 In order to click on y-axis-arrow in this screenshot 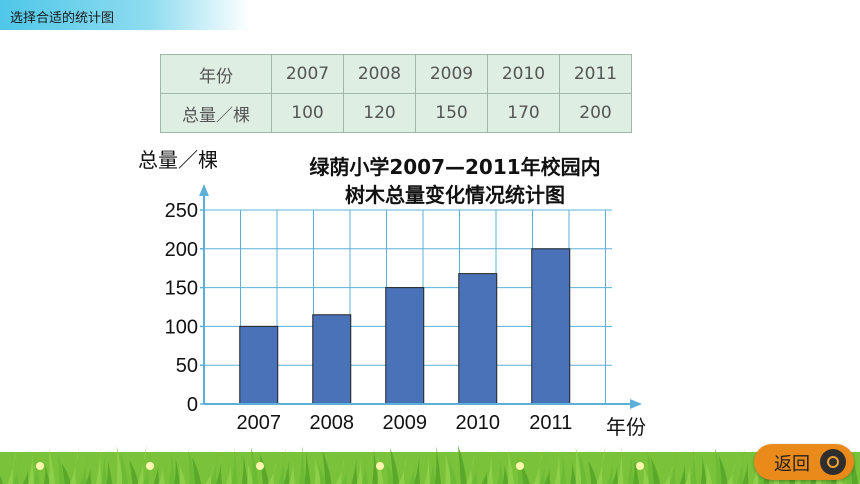, I will do `click(204, 190)`.